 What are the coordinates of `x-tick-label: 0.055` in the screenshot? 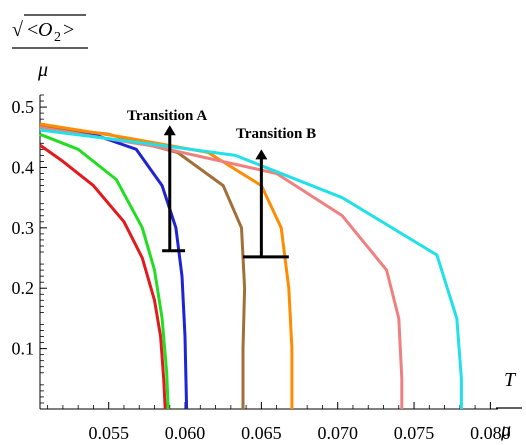 It's located at (108, 433).